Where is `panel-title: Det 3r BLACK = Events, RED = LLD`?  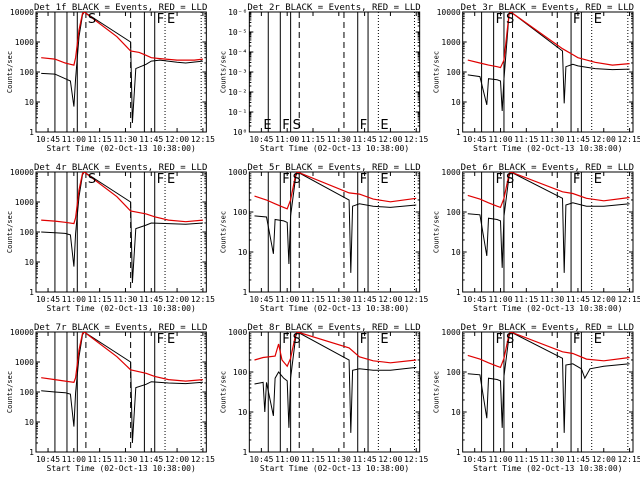
panel-title: Det 3r BLACK = Events, RED = LLD is located at coordinates (547, 8).